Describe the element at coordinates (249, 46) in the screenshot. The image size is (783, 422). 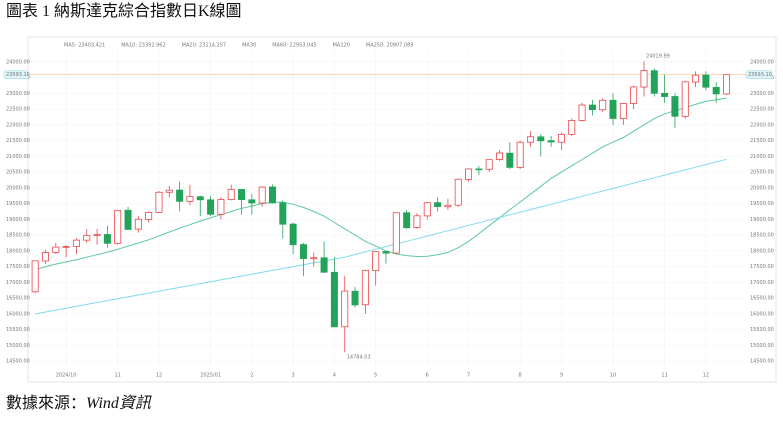
I see `indicator-label: MA30` at that location.